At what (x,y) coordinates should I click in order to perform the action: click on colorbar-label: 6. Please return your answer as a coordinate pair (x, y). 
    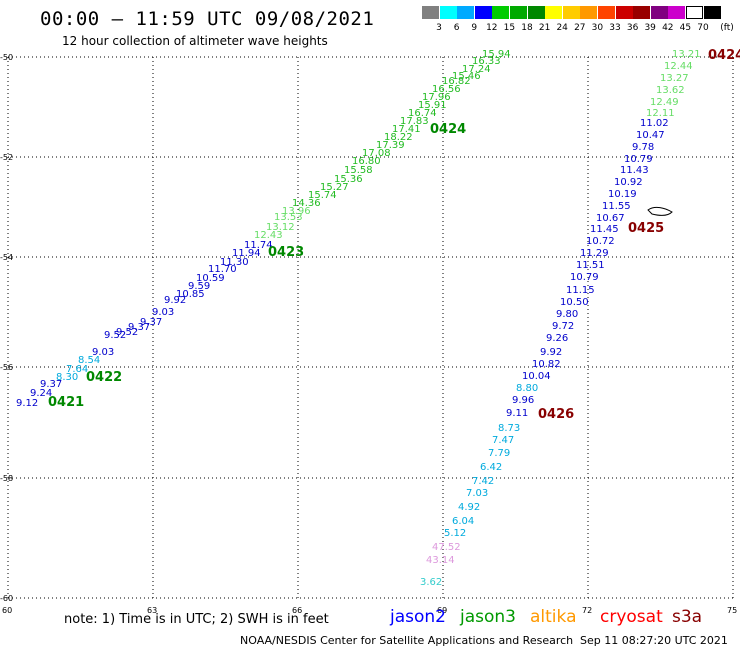
    Looking at the image, I should click on (456, 28).